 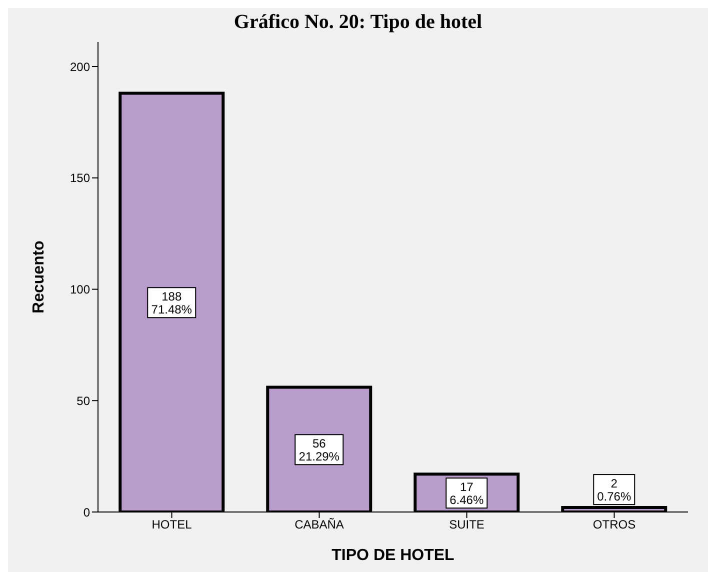 What do you see at coordinates (171, 303) in the screenshot?
I see `data-label: 188 71.48%` at bounding box center [171, 303].